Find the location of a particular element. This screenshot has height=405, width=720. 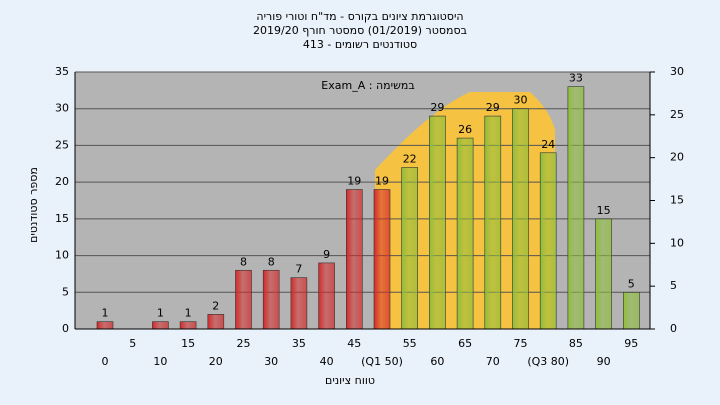

data-label: 2 is located at coordinates (215, 305).